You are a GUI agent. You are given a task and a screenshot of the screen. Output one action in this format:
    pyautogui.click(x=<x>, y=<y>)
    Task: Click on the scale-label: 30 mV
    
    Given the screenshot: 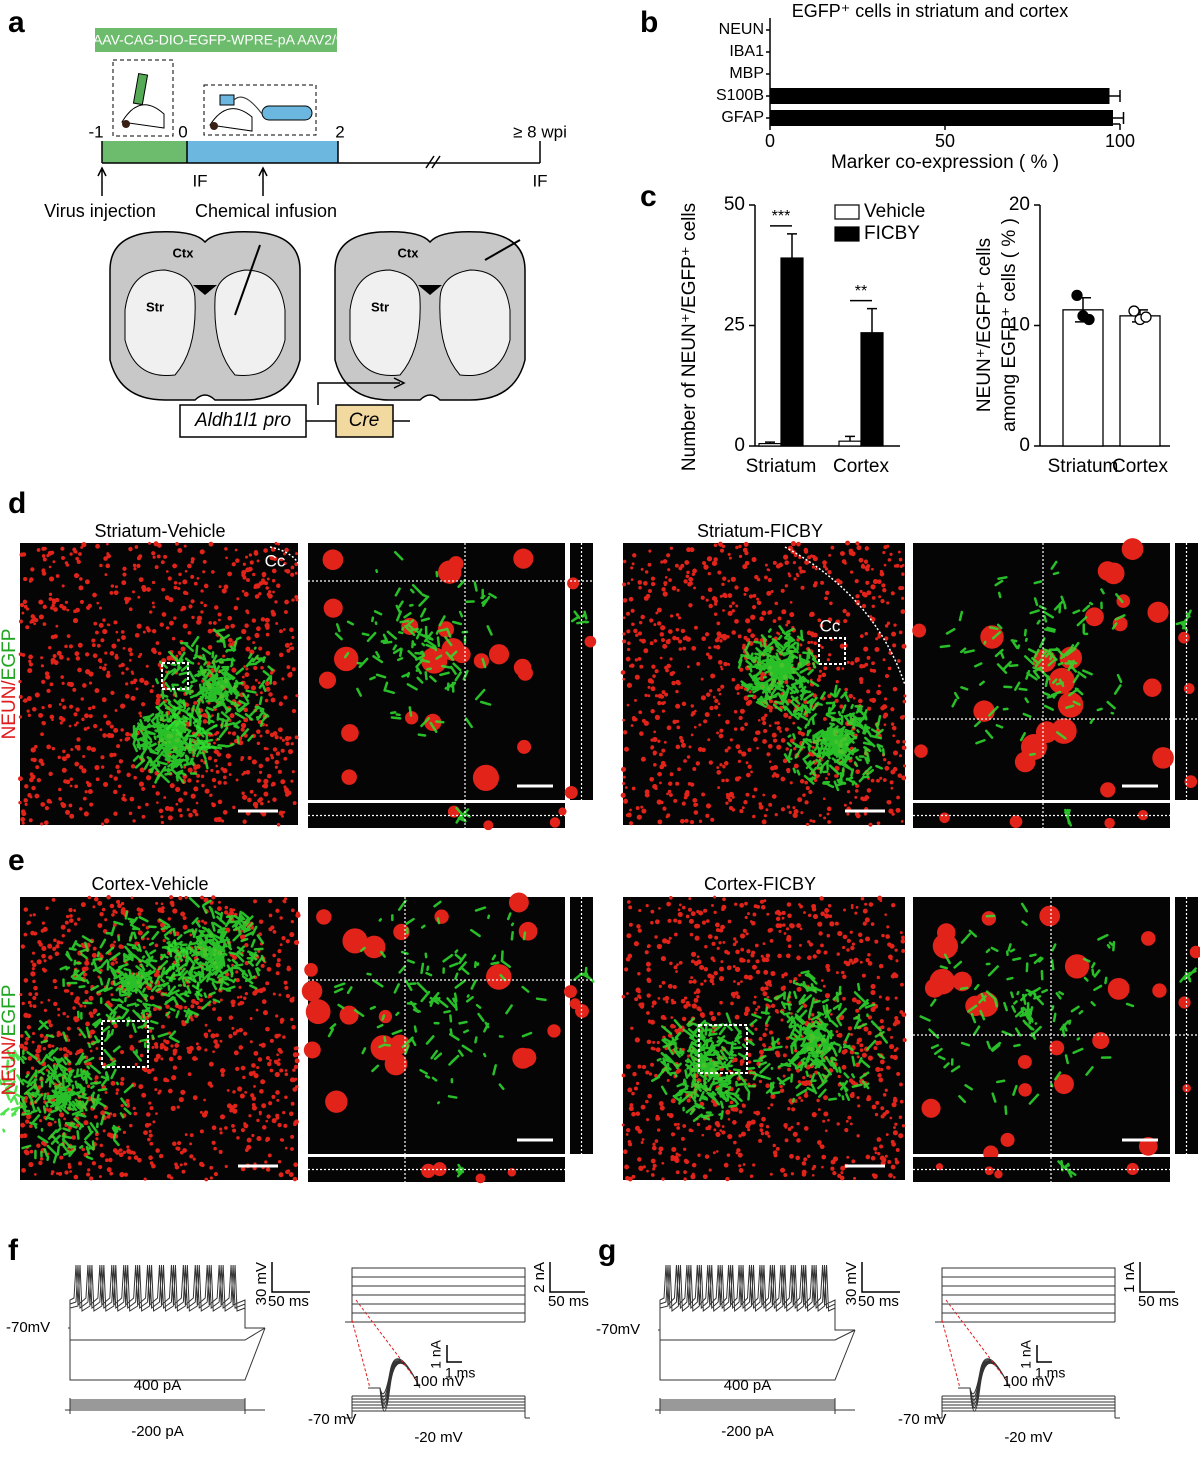 What is the action you would take?
    pyautogui.click(x=851, y=1283)
    